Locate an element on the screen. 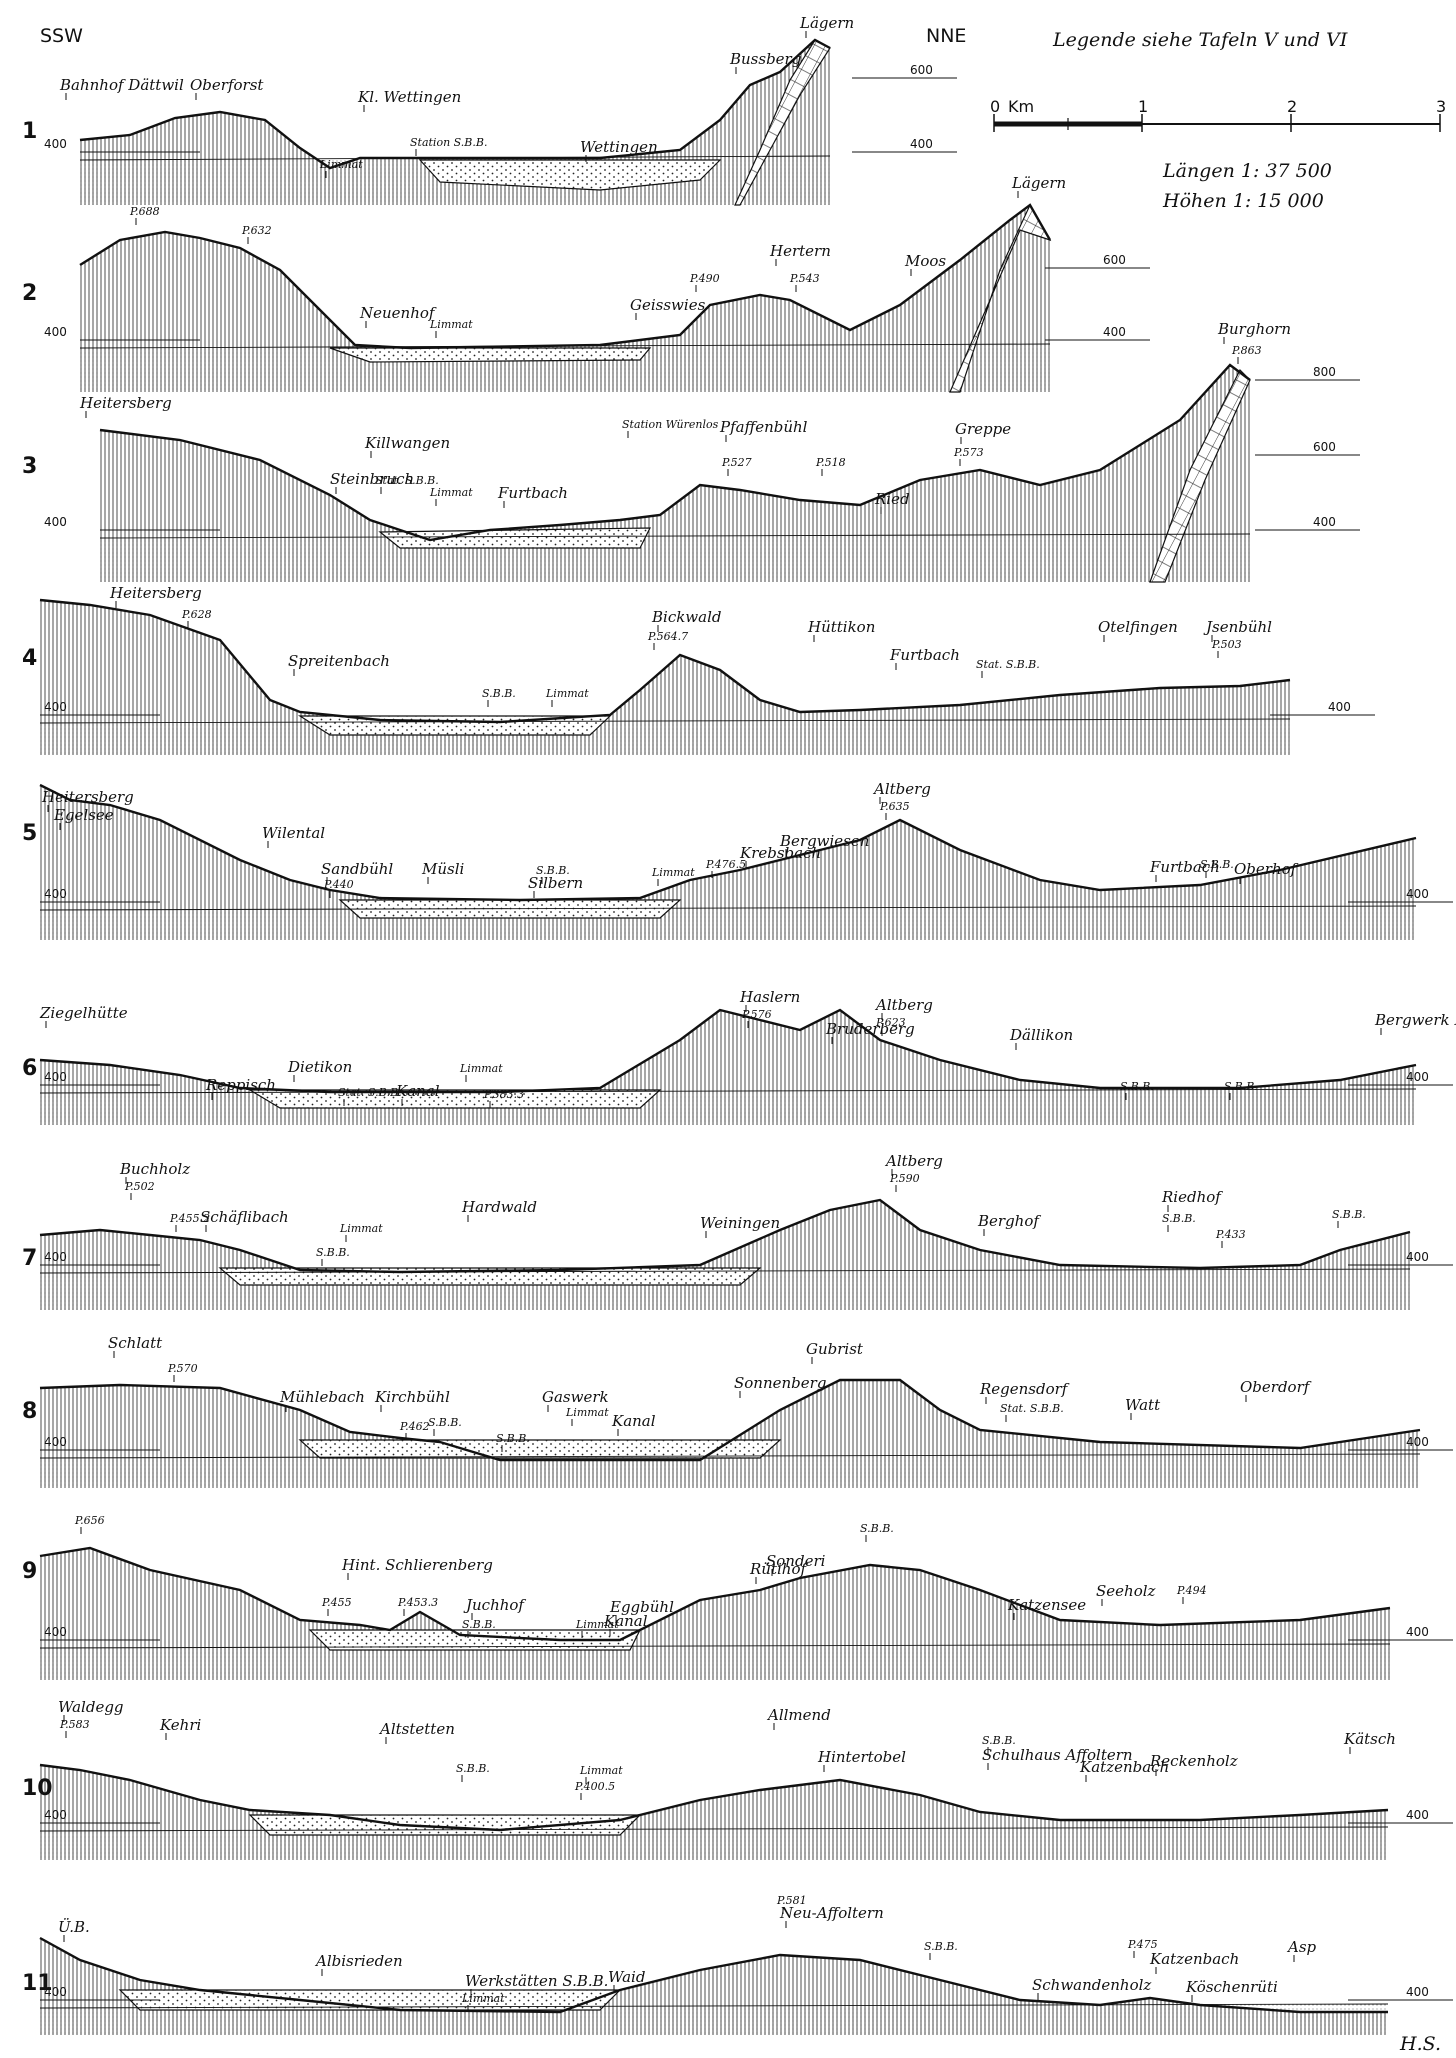 The image size is (1456, 2058). place-label: Station Würenlos is located at coordinates (670, 424).